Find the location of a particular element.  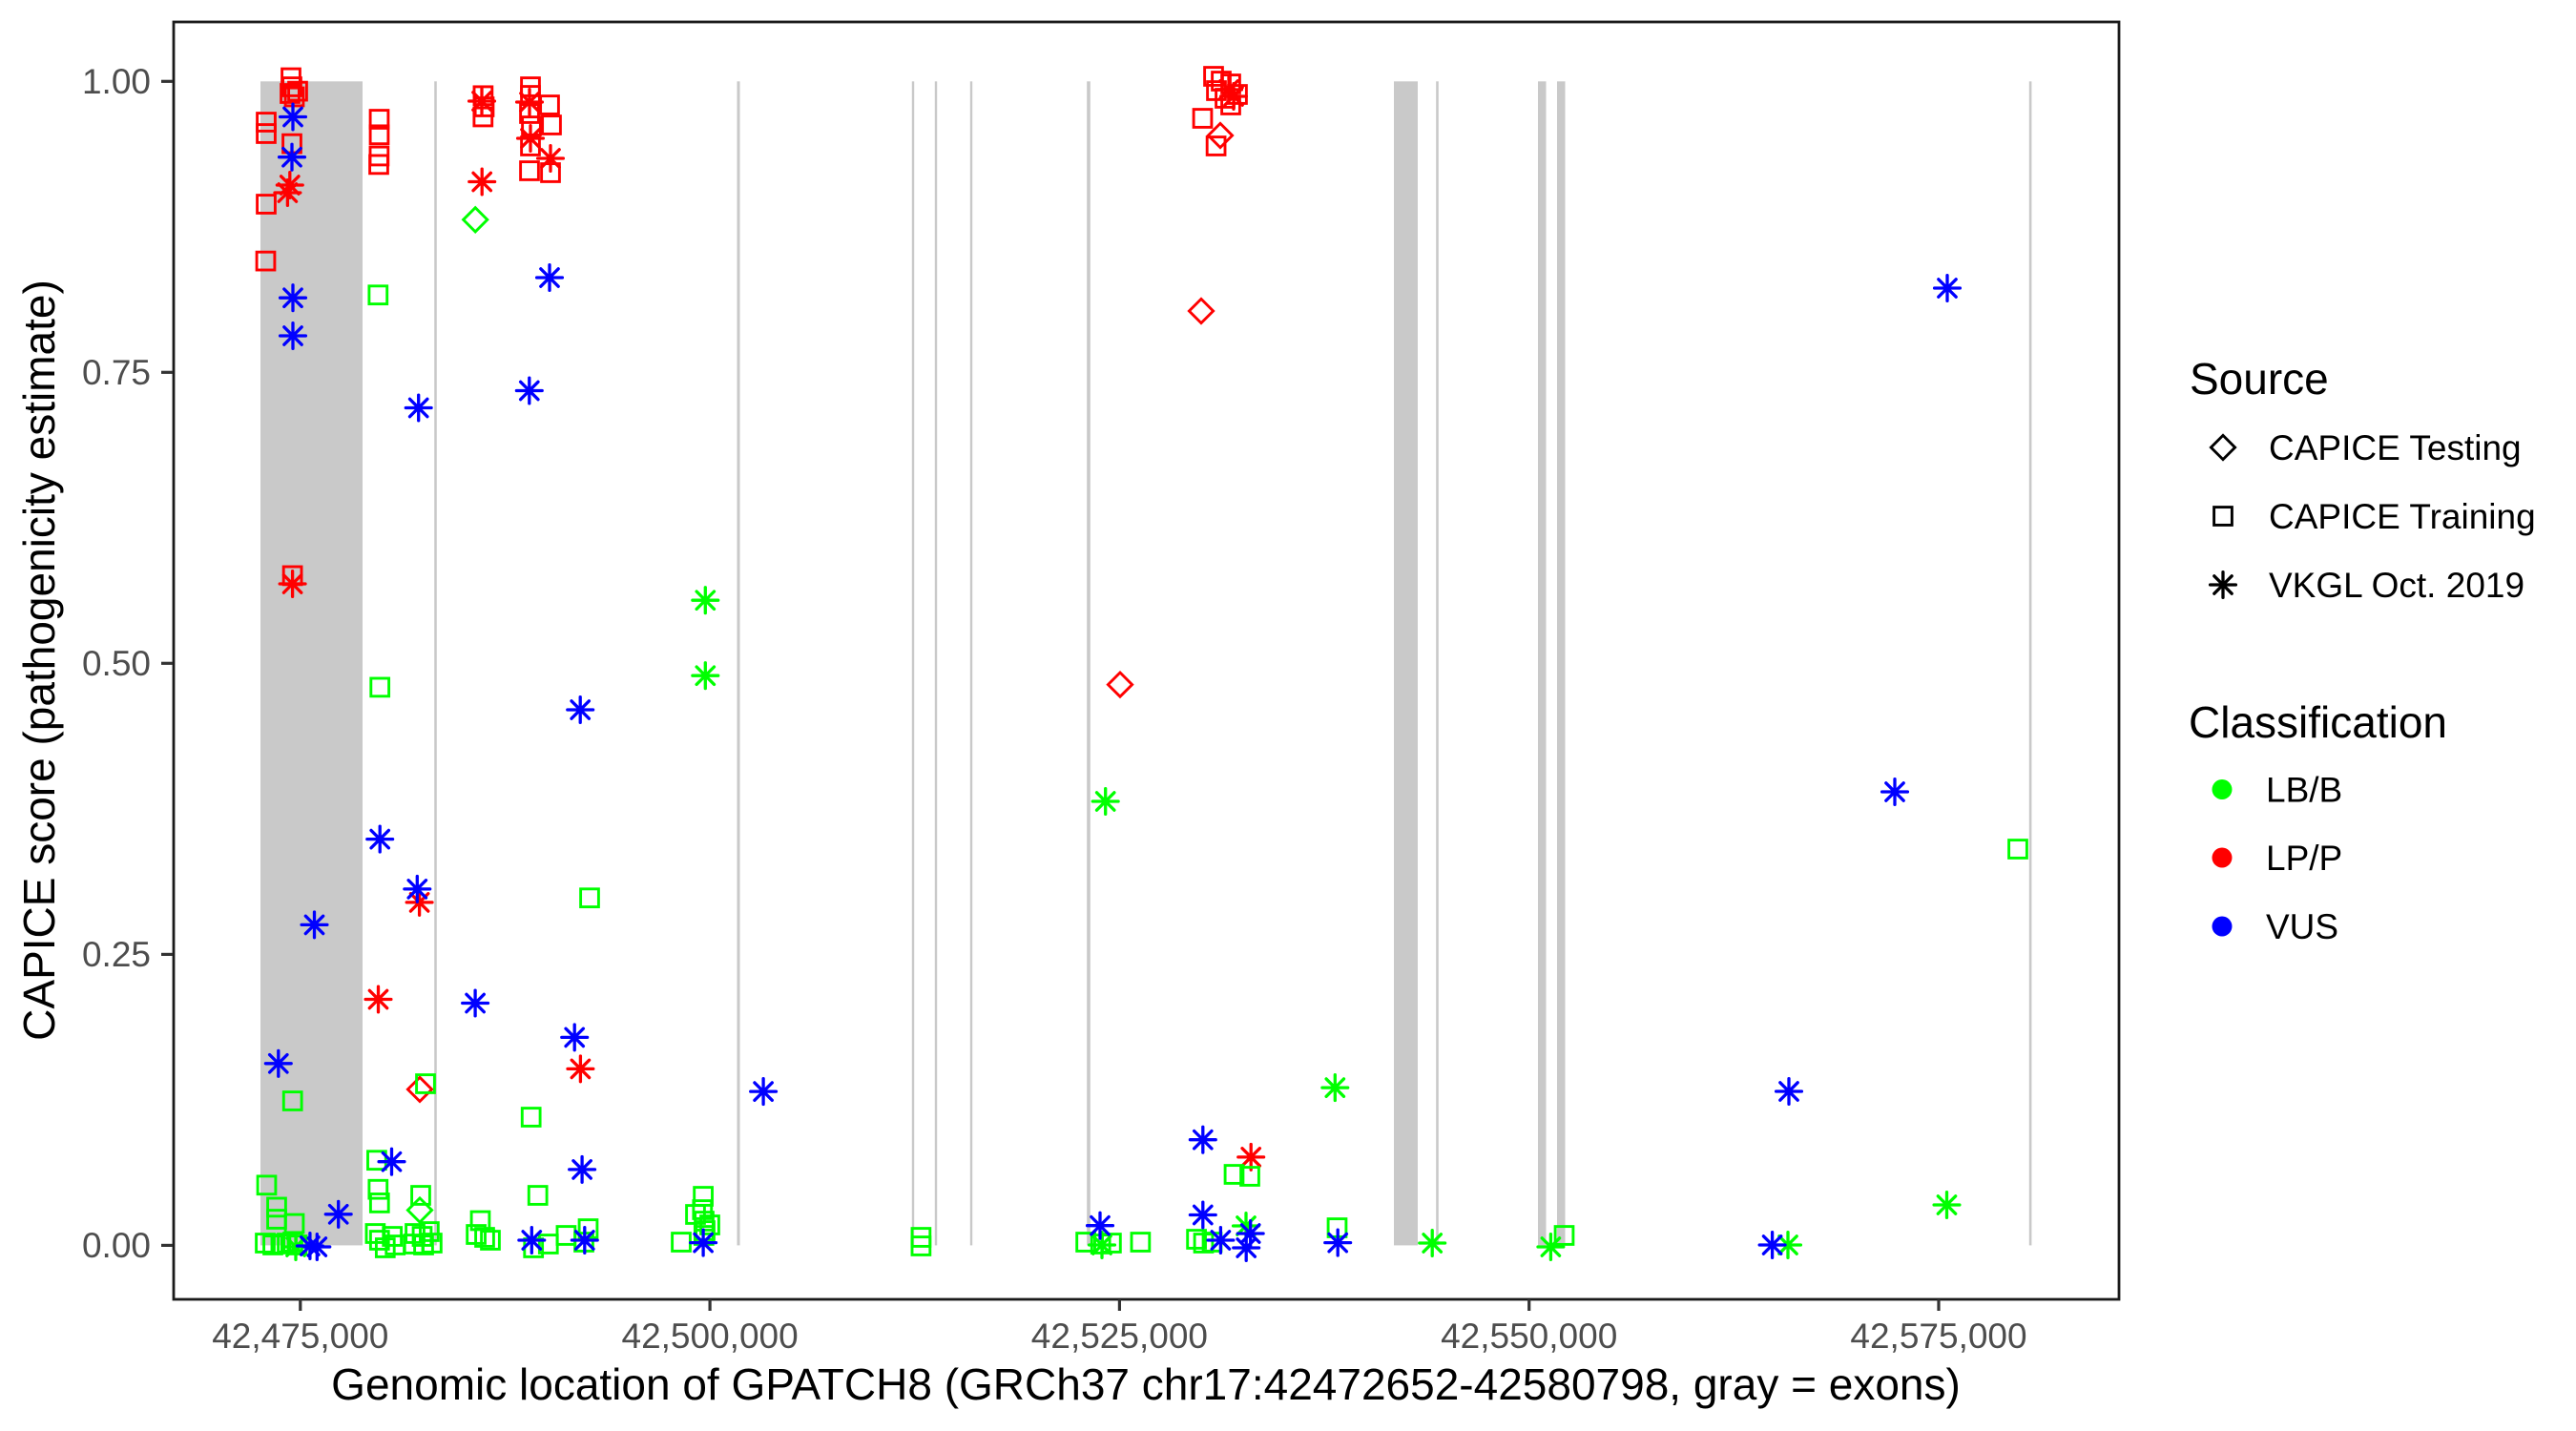

svg-text: 42,525,000 is located at coordinates (1119, 1336).